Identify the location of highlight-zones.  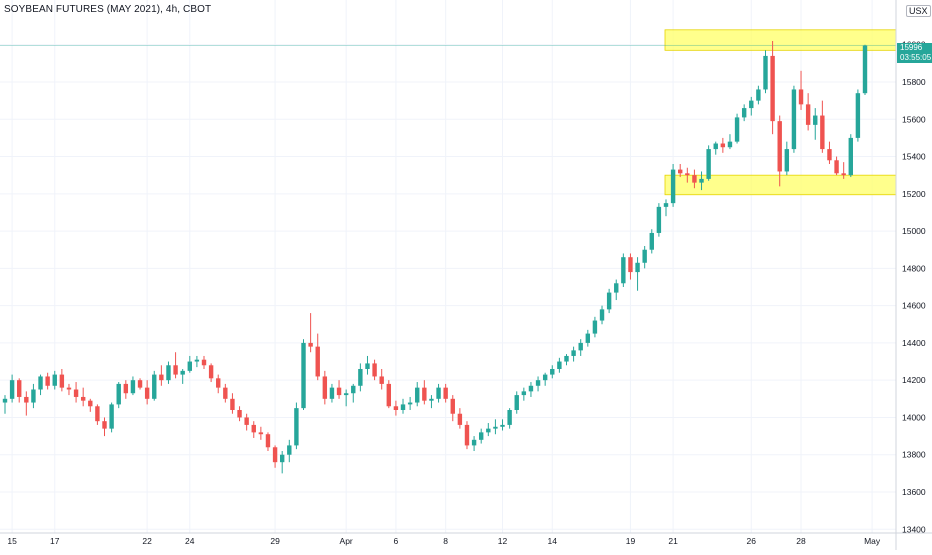
(780, 112).